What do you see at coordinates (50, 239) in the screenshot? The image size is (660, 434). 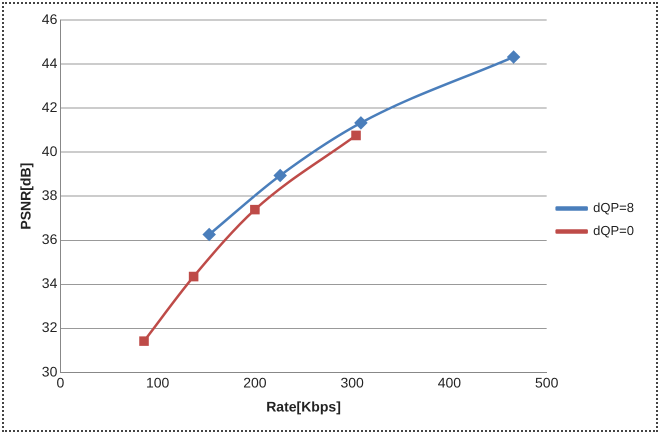 I see `y-tick-label: 36` at bounding box center [50, 239].